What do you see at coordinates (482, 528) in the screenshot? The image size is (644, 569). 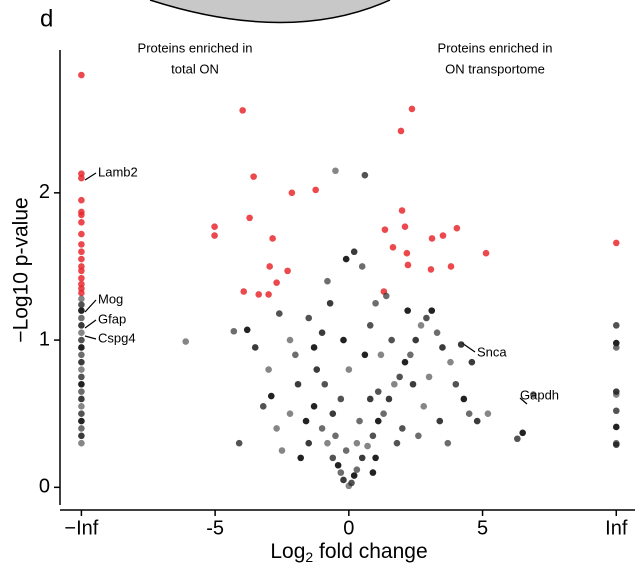 I see `x-tick-label: 5` at bounding box center [482, 528].